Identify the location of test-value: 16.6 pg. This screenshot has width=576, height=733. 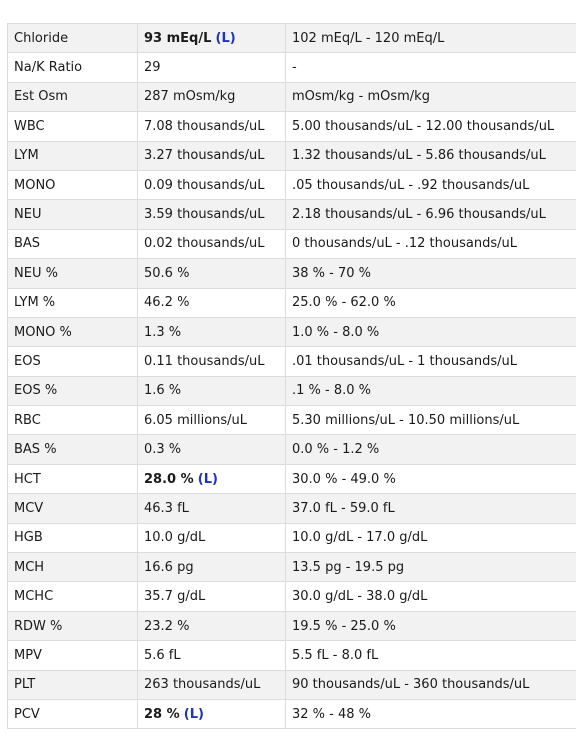
(211, 567).